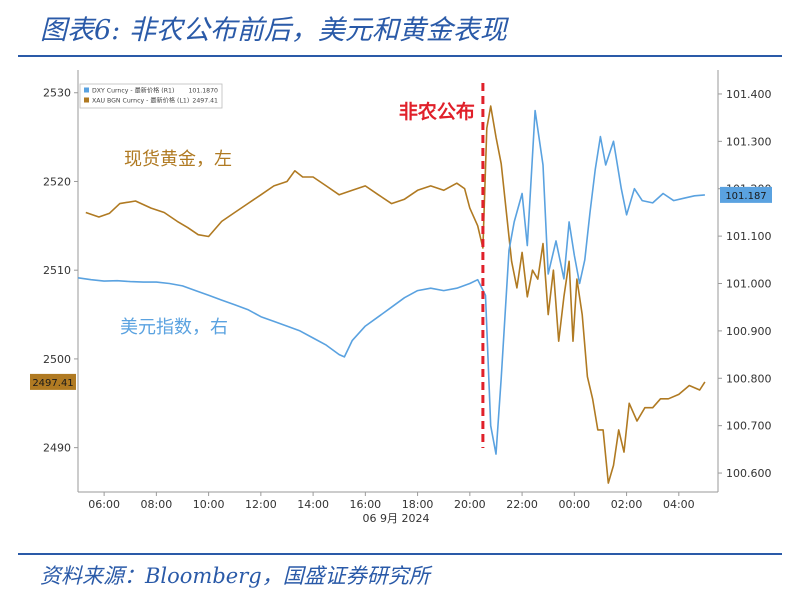 Image resolution: width=800 pixels, height=602 pixels. I want to click on dollar-annotation: 美元指数，右, so click(174, 327).